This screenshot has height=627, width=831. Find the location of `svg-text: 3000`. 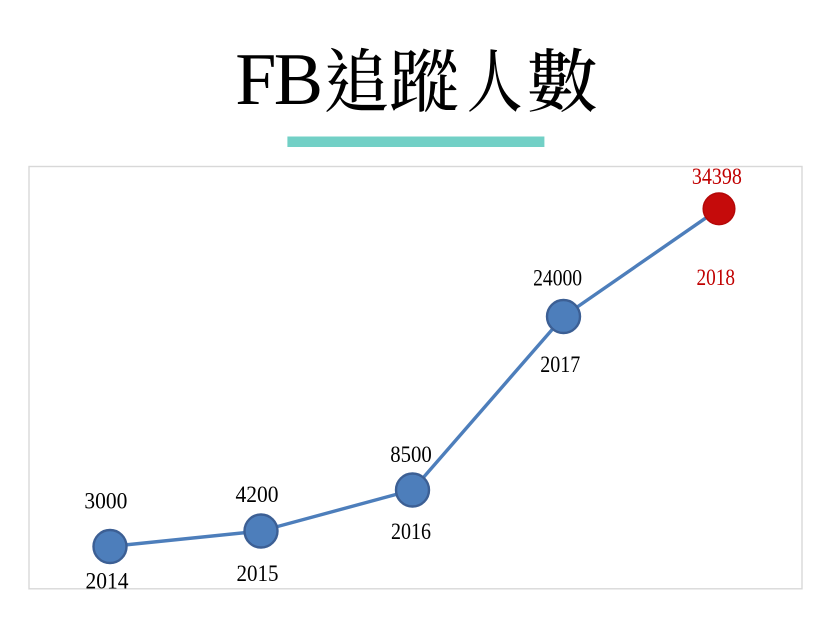

svg-text: 3000 is located at coordinates (105, 501).